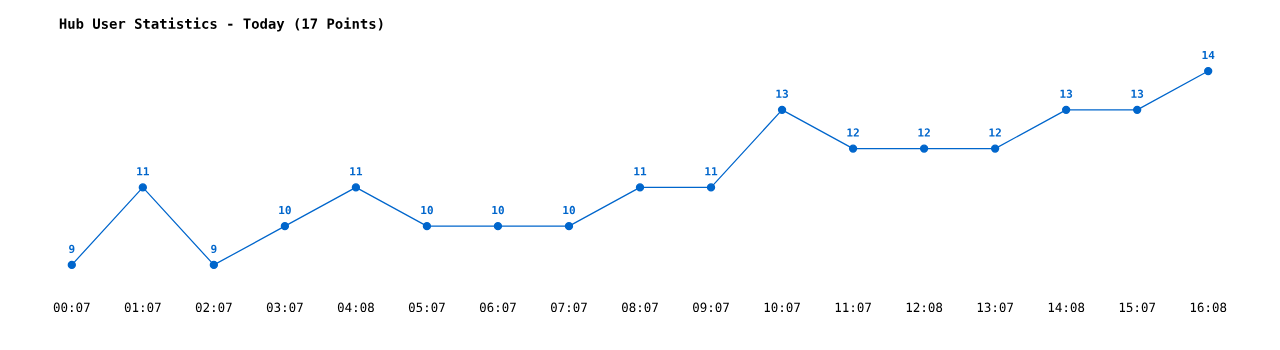  What do you see at coordinates (782, 307) in the screenshot?
I see `x-tick-label: 10:07` at bounding box center [782, 307].